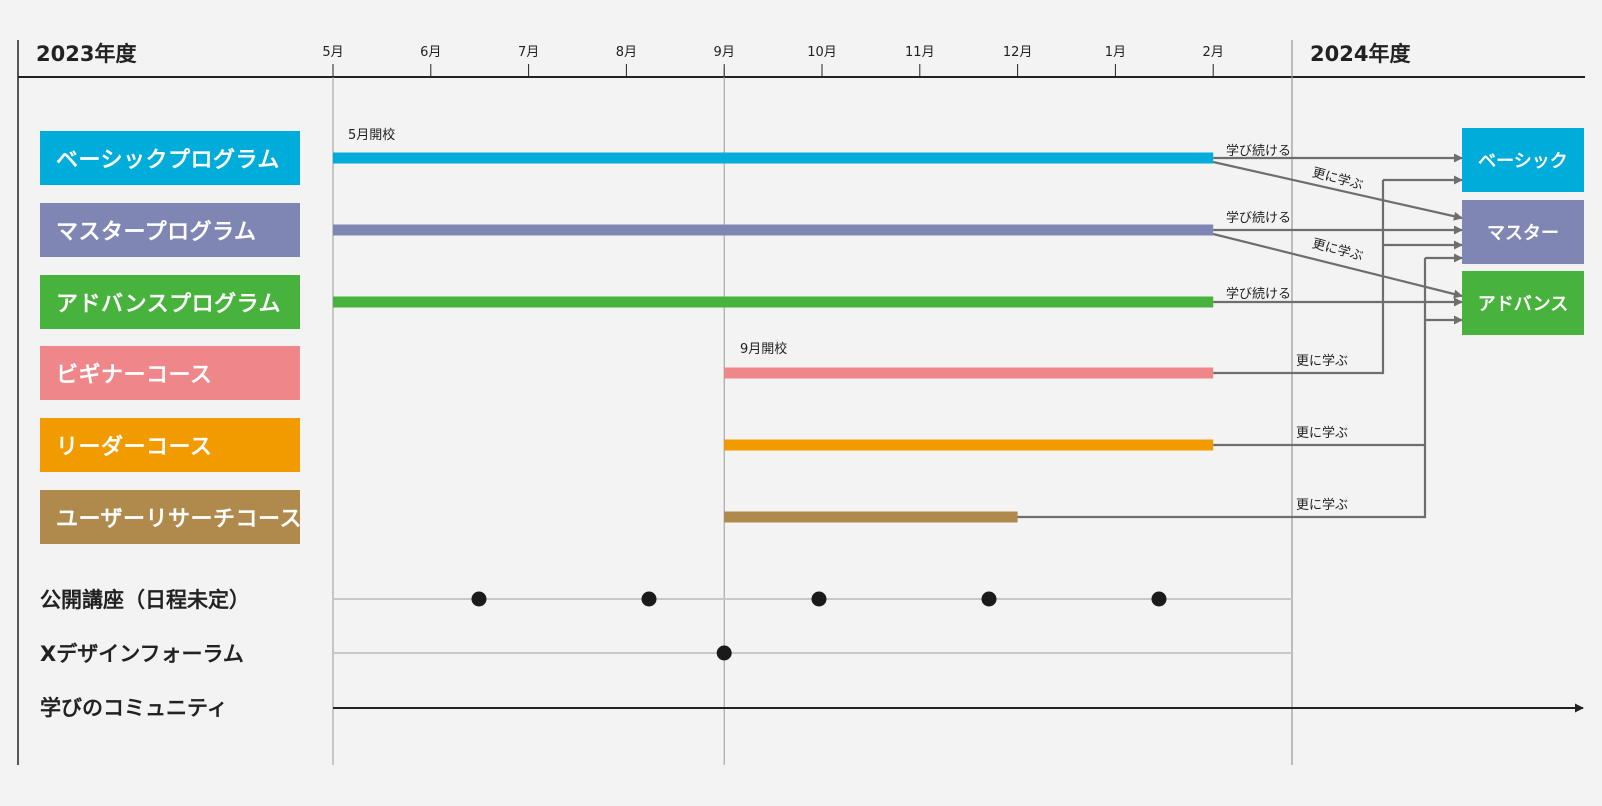 This screenshot has width=1602, height=806. I want to click on event-community-label: 学びのコミュニティ, so click(134, 708).